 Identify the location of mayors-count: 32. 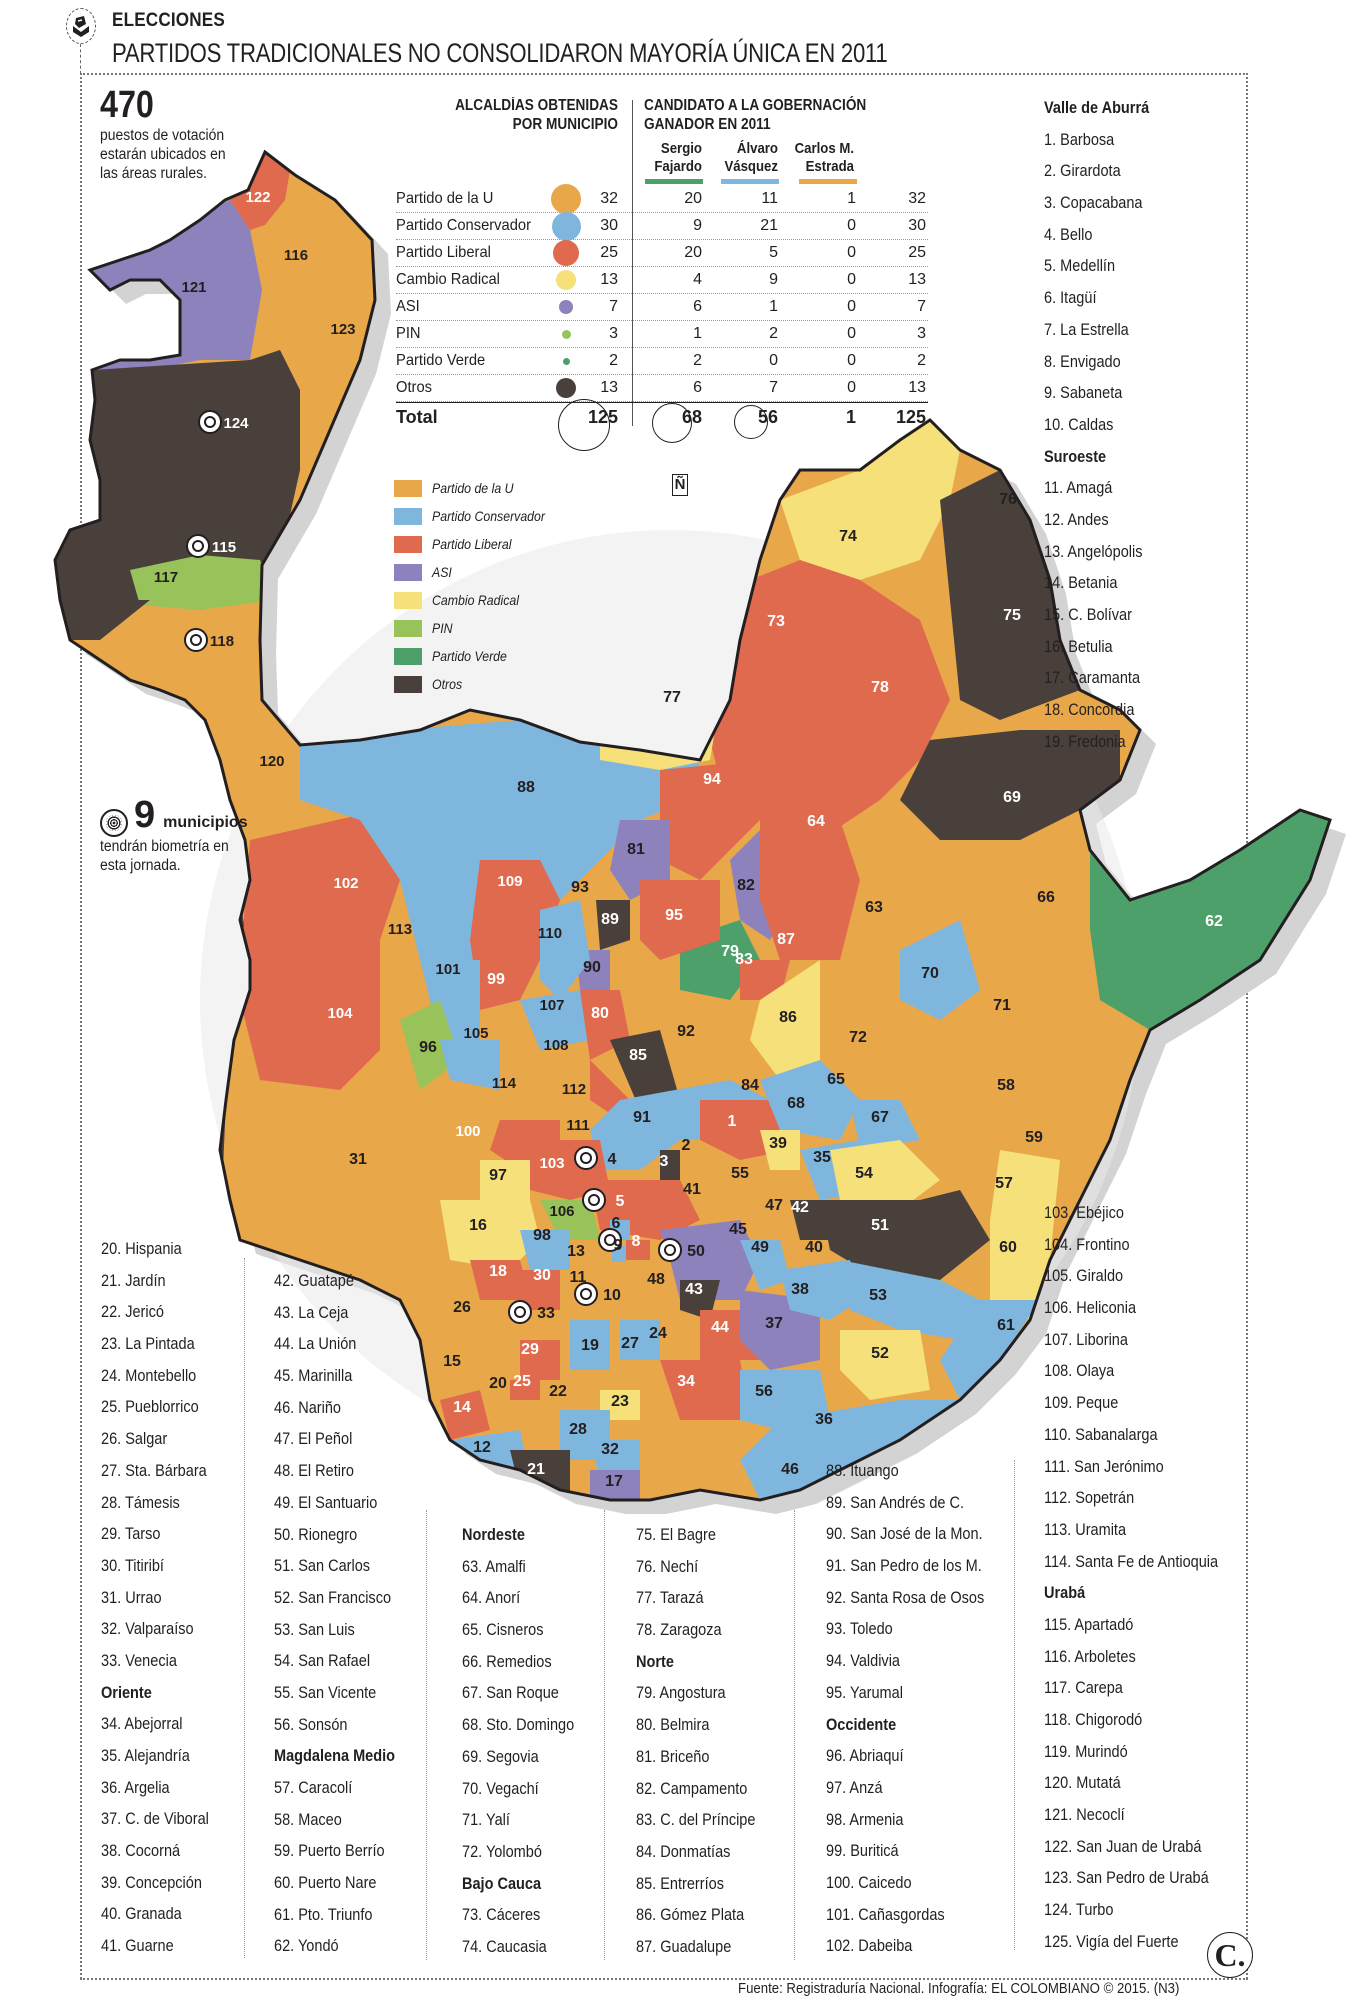
(609, 198).